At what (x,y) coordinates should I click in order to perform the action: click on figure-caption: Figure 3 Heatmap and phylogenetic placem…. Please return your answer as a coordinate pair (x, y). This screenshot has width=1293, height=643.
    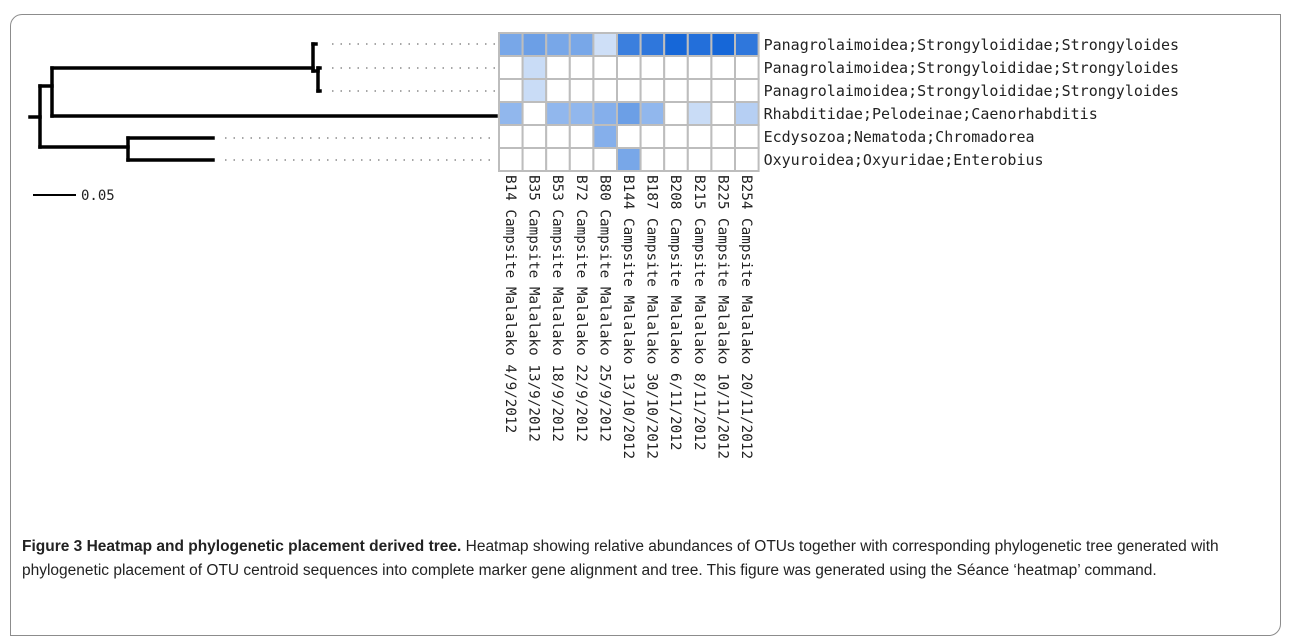
    Looking at the image, I should click on (647, 559).